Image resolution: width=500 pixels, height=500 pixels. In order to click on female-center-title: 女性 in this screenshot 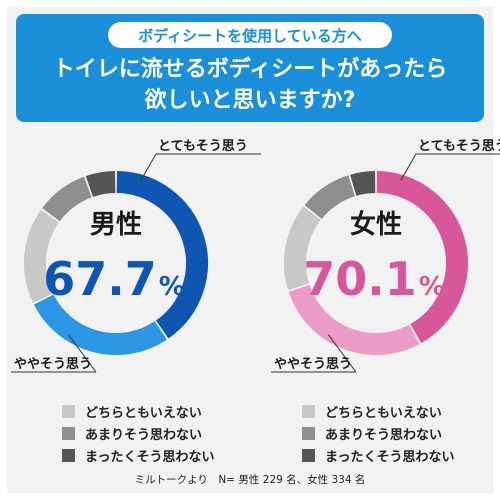, I will do `click(376, 224)`.